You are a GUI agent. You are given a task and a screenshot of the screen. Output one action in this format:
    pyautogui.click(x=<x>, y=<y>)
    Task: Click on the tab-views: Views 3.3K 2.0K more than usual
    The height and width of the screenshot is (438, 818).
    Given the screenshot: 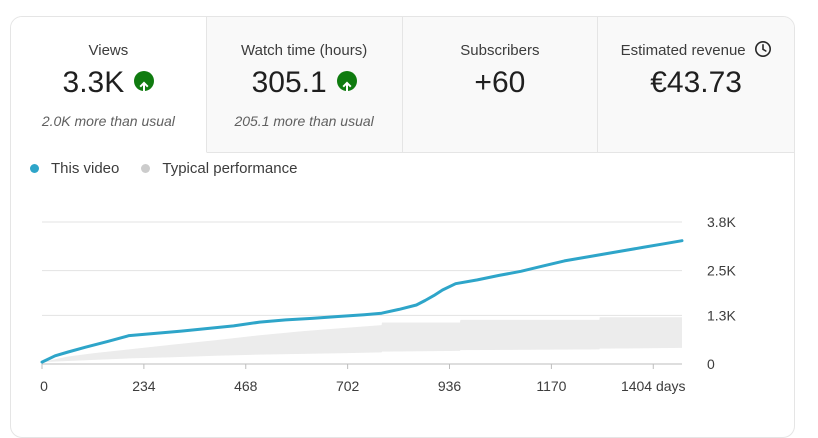 What is the action you would take?
    pyautogui.click(x=109, y=85)
    